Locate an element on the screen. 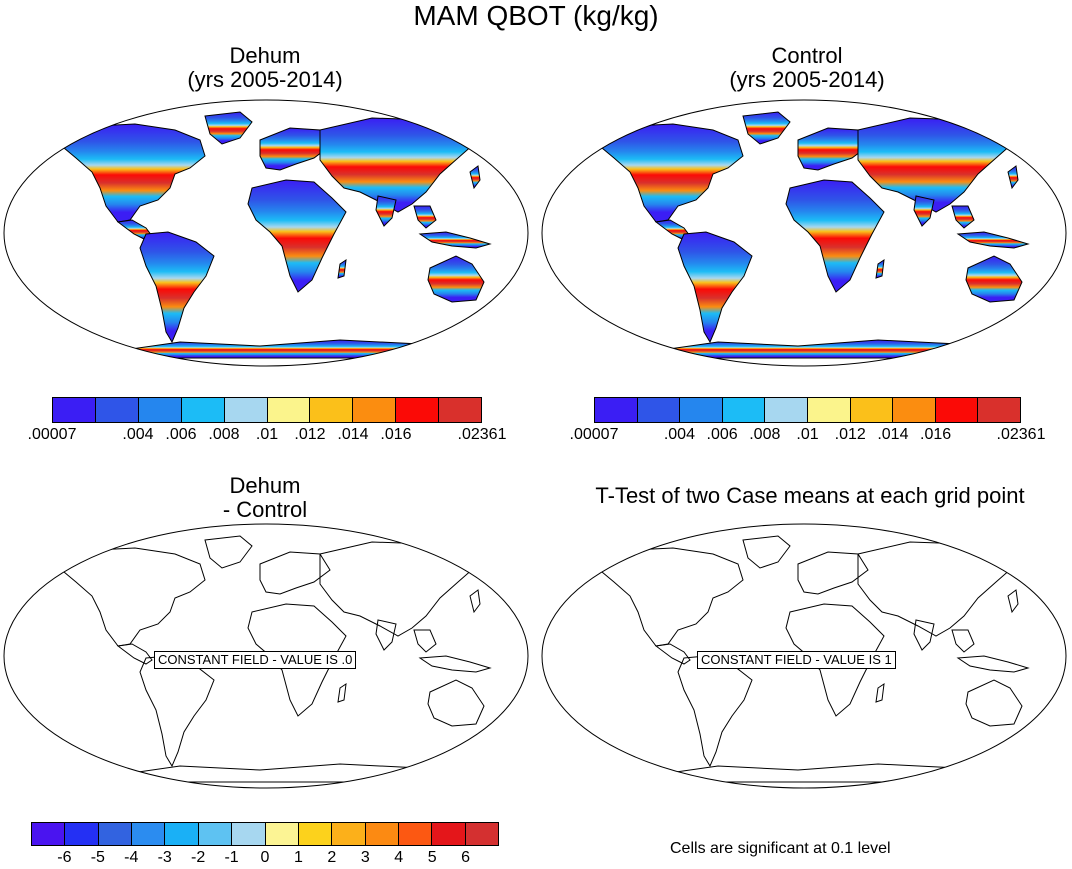  panel-title-control: Control (yrs 2005-2014) is located at coordinates (807, 68).